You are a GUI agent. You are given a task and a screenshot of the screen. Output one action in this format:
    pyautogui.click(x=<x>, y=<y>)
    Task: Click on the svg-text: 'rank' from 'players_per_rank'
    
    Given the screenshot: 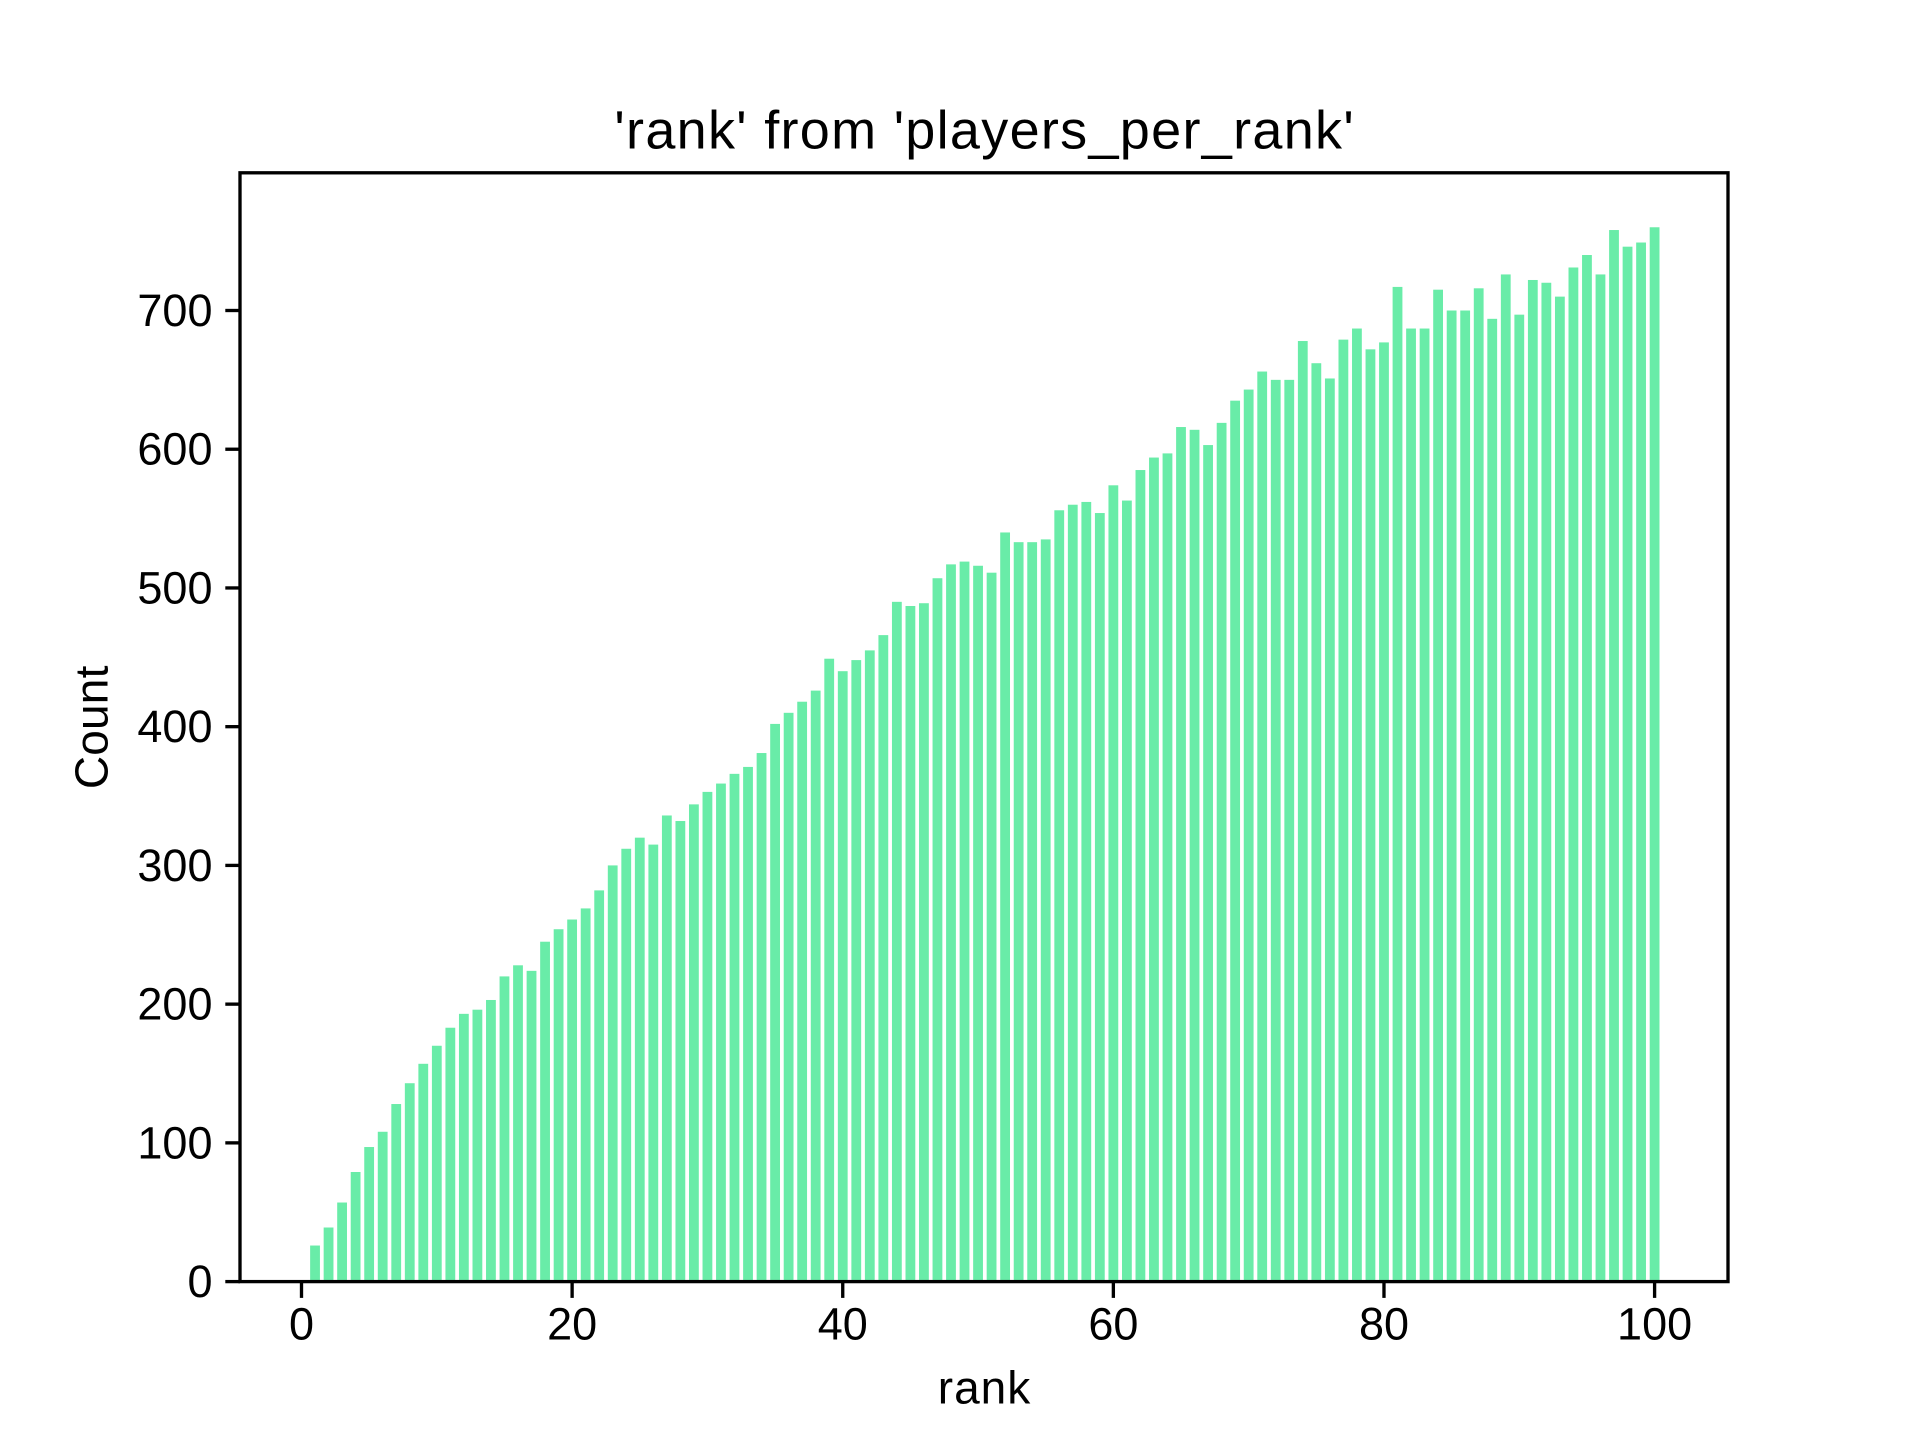 What is the action you would take?
    pyautogui.click(x=984, y=131)
    